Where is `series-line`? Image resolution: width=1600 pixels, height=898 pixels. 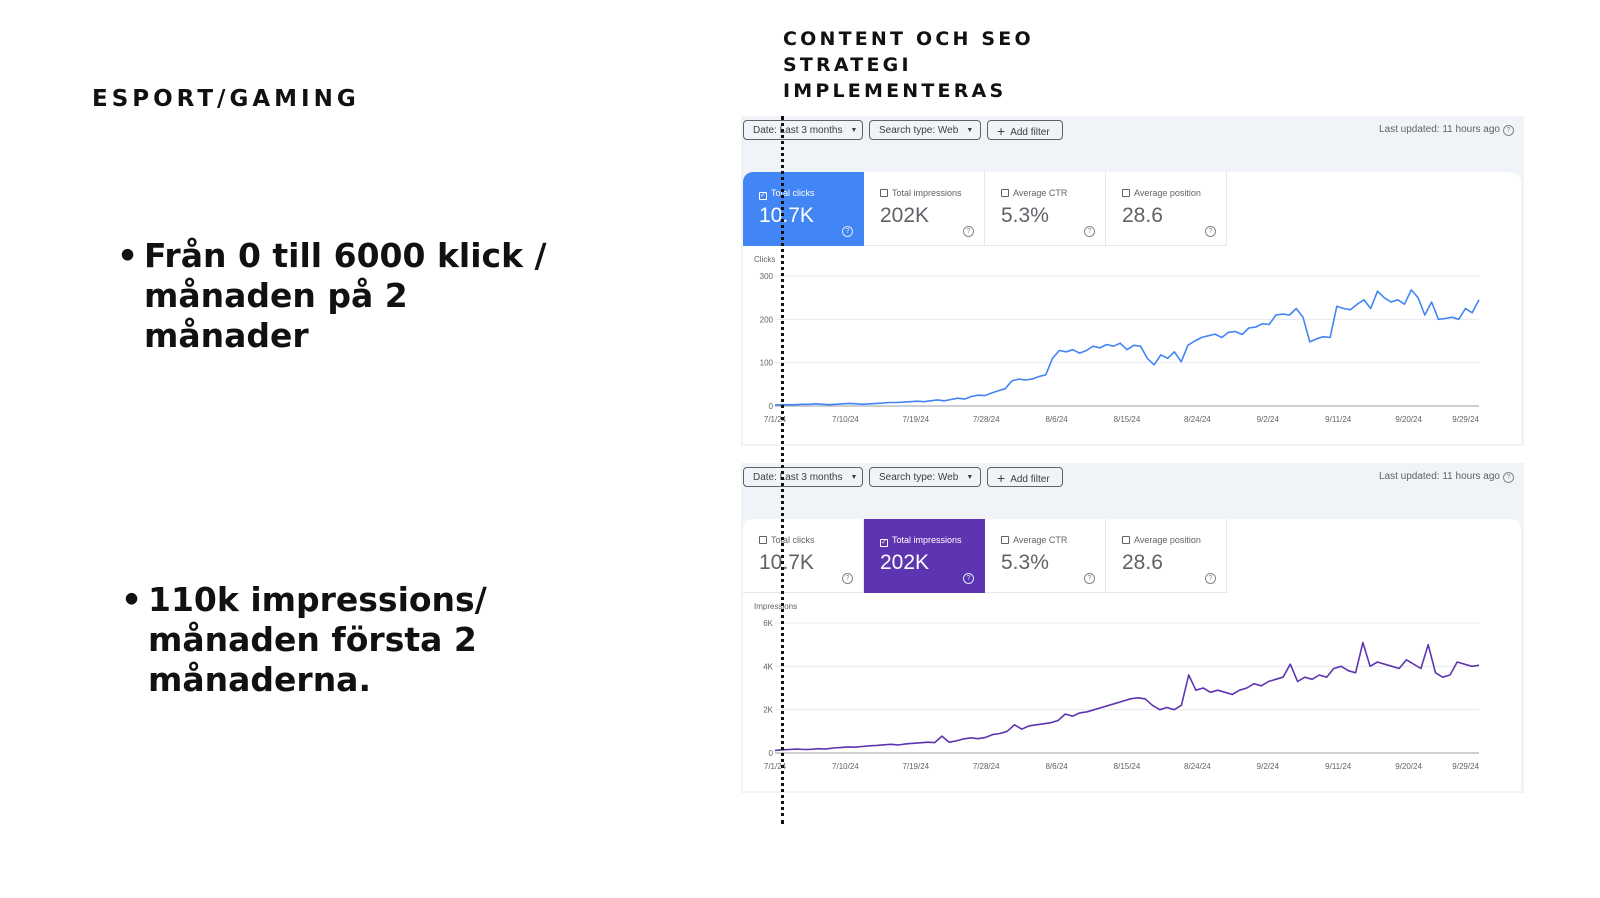 series-line is located at coordinates (1127, 696).